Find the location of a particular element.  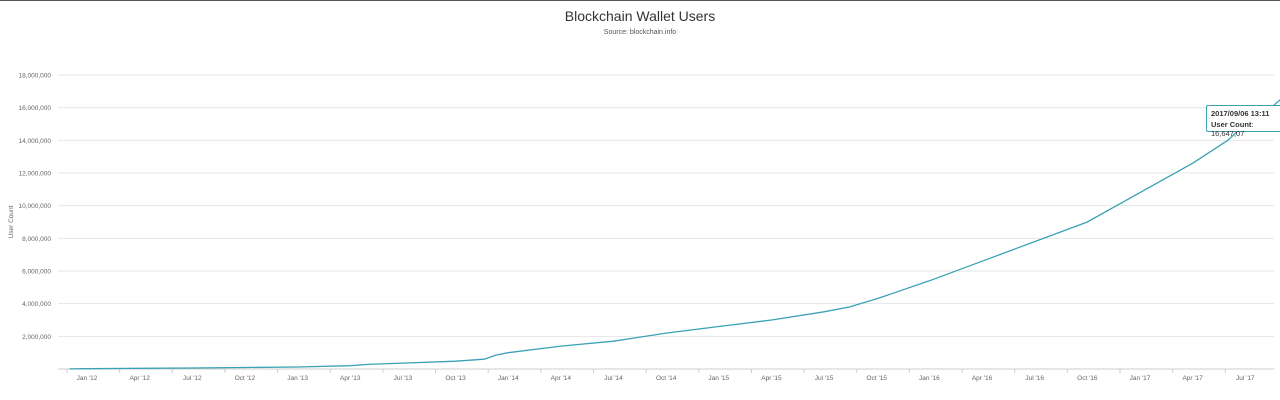

tooltip-value: 16,647,07 is located at coordinates (1228, 133).